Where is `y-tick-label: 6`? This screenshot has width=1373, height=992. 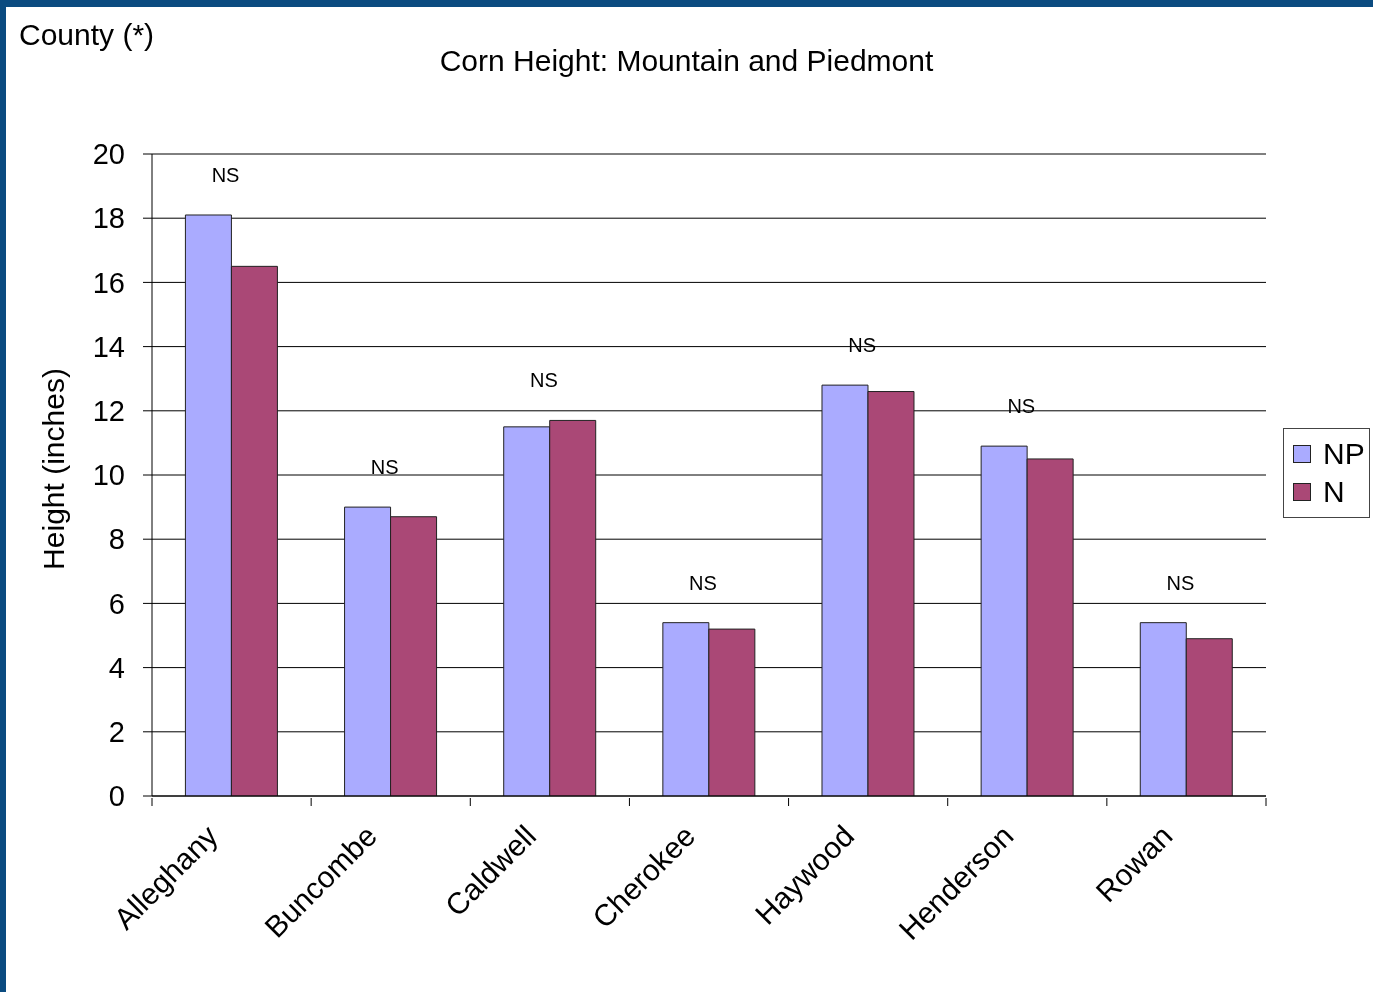
y-tick-label: 6 is located at coordinates (116, 603).